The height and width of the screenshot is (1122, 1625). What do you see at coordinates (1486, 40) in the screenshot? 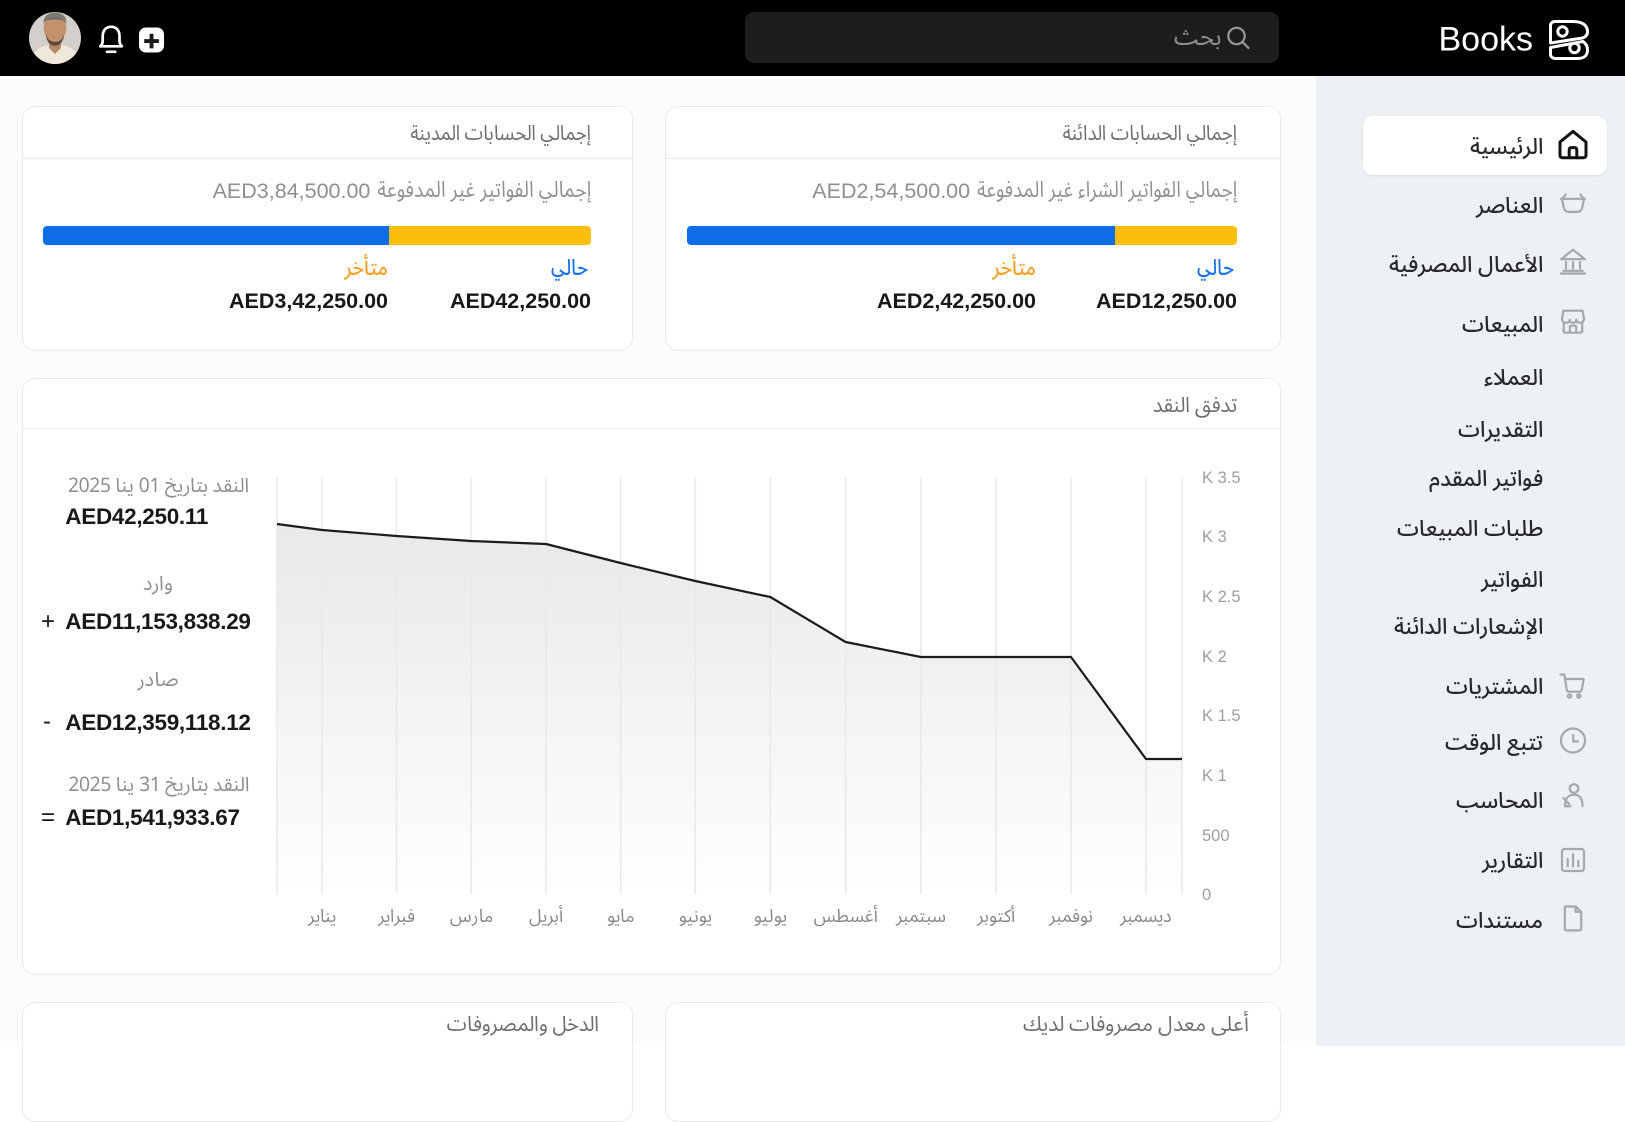
I see `svg-text: Books` at bounding box center [1486, 40].